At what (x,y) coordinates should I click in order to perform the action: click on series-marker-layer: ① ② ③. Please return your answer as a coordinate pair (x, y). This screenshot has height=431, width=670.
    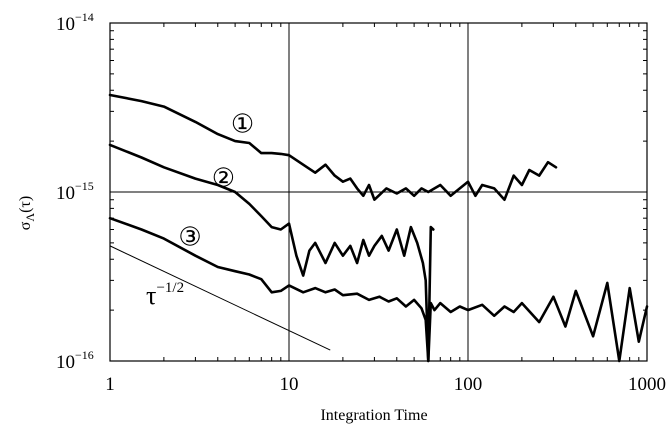
    Looking at the image, I should click on (216, 180).